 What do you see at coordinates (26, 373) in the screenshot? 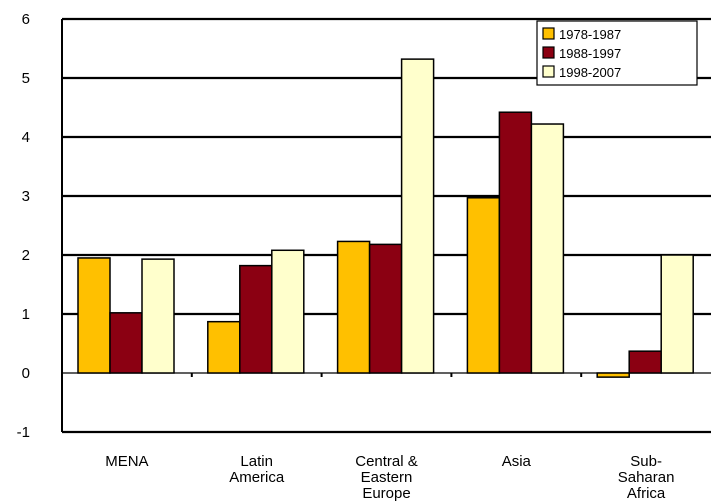
I see `y-tick-label: 0` at bounding box center [26, 373].